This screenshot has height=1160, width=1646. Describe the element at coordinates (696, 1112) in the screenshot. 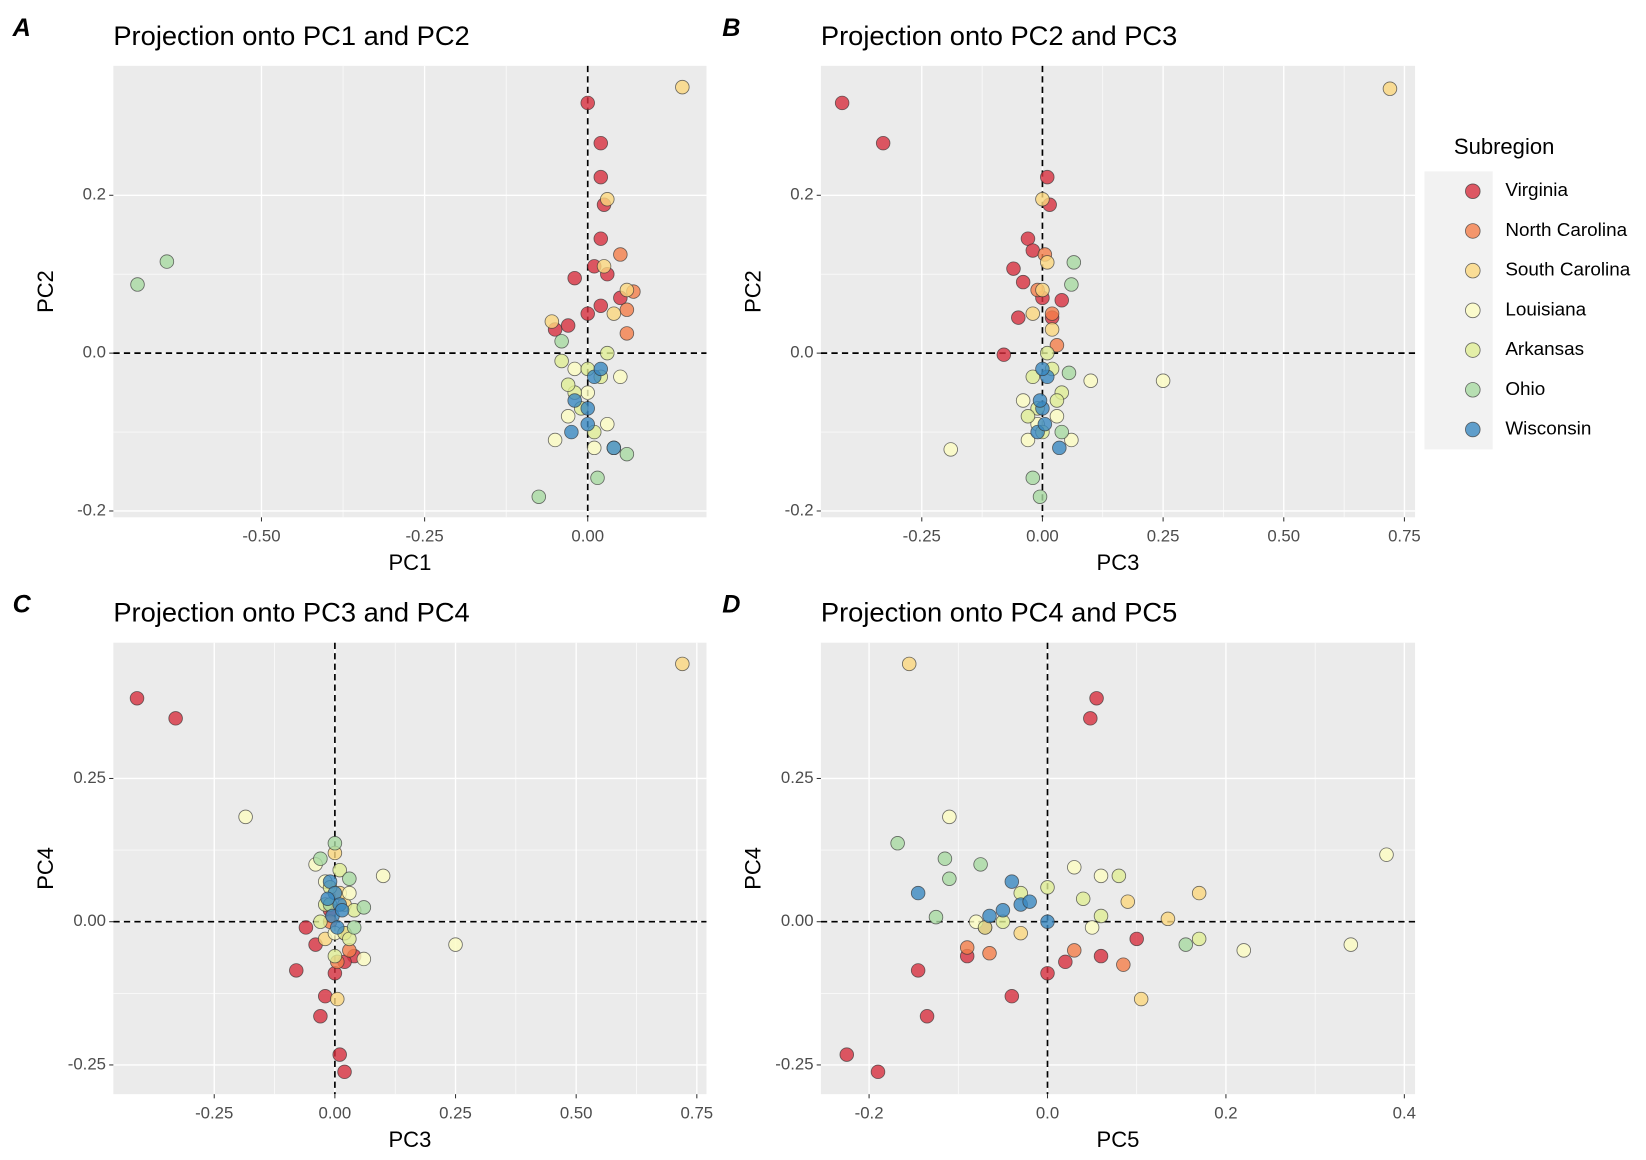

I see `x-tick-label: 0.75` at that location.